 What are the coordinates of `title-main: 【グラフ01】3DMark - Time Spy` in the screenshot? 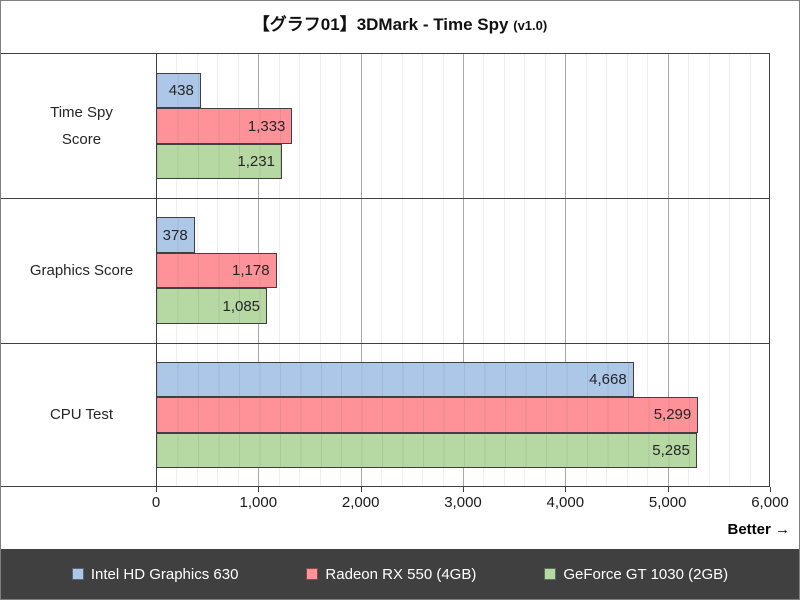 It's located at (380, 24).